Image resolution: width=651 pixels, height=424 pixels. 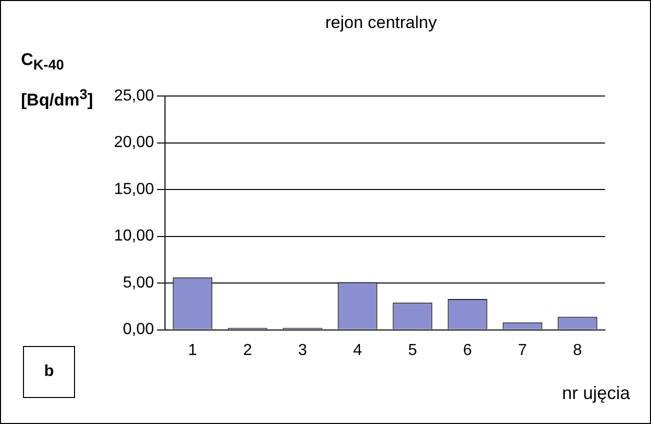 I want to click on y-tick-label: 0,00, so click(x=138, y=329).